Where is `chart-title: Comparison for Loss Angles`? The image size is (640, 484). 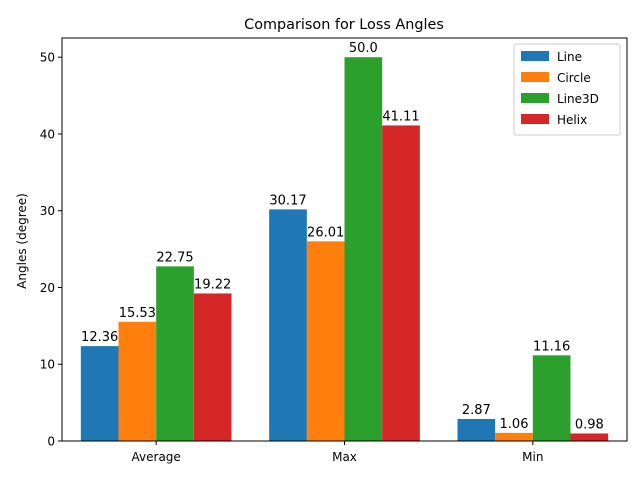 chart-title: Comparison for Loss Angles is located at coordinates (344, 25).